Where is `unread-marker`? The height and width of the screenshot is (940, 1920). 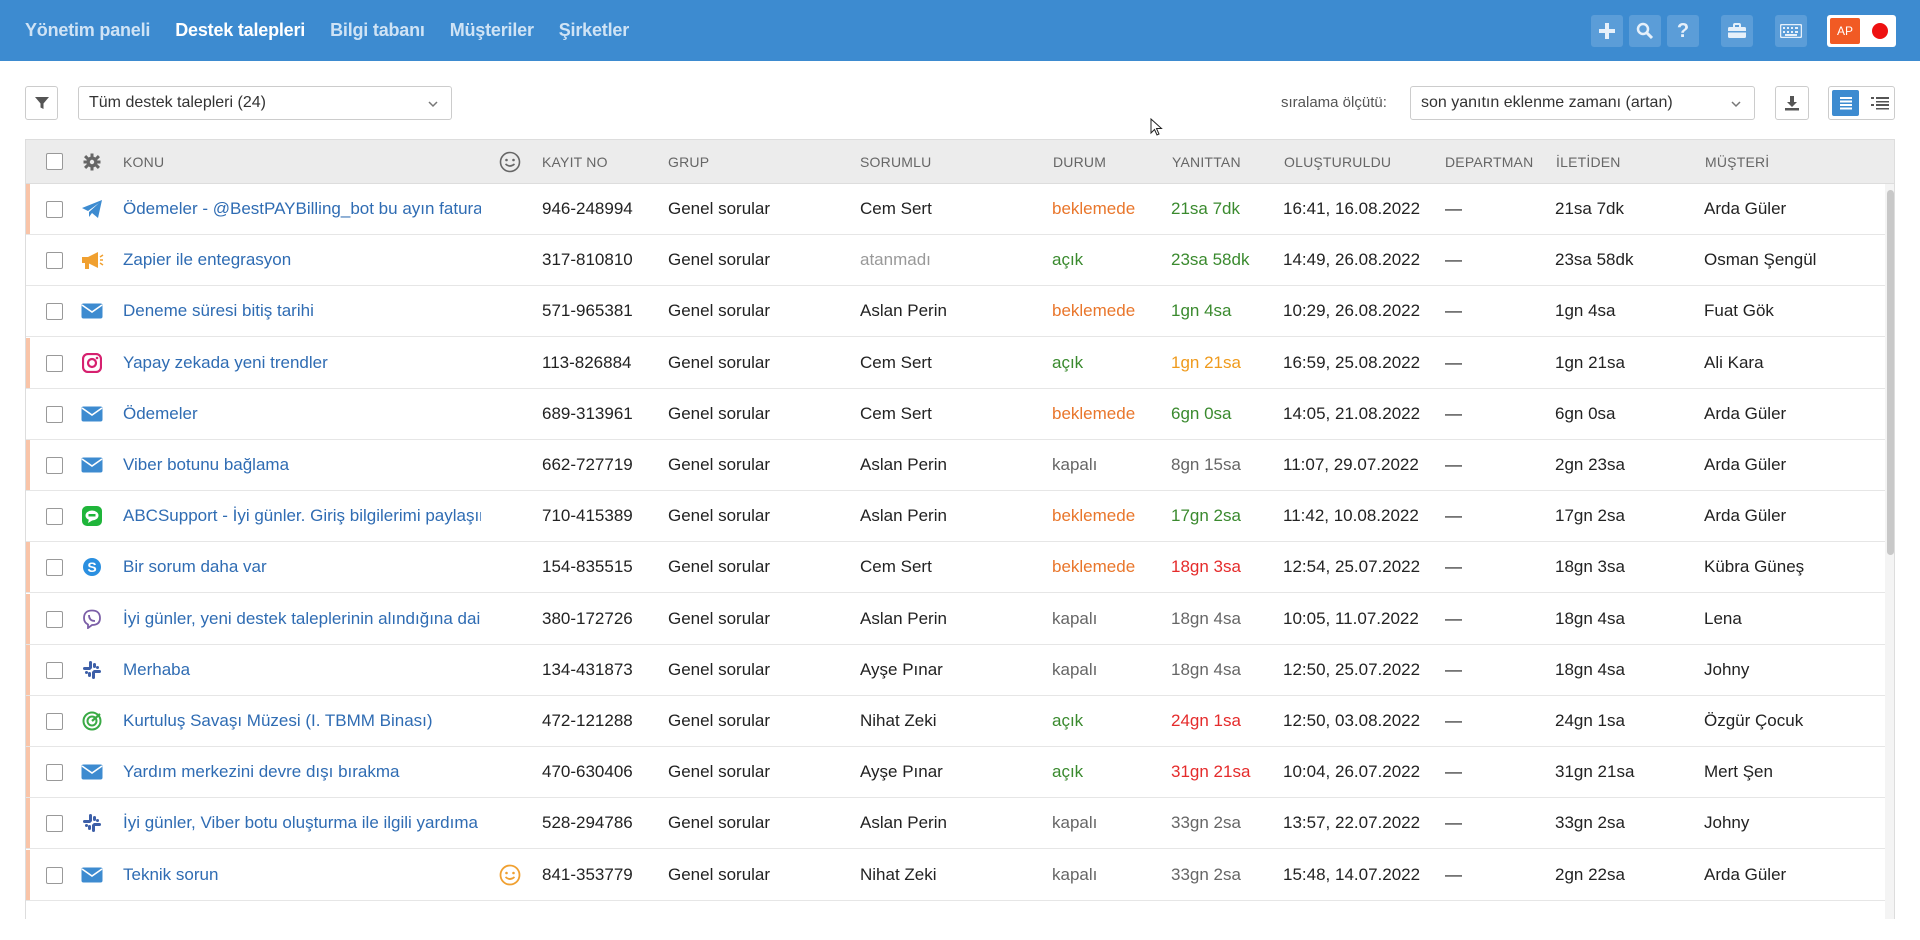 unread-marker is located at coordinates (28, 823).